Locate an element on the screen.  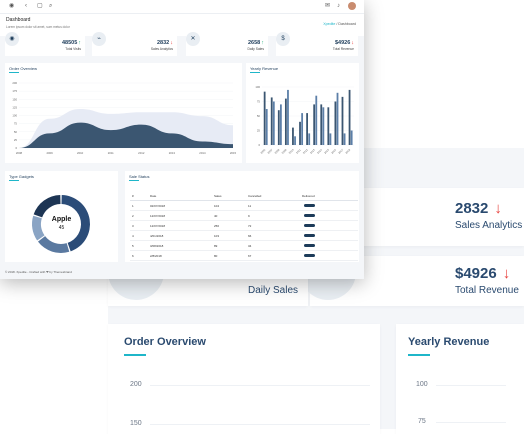
x-tick-label: 2011 is located at coordinates (298, 150).